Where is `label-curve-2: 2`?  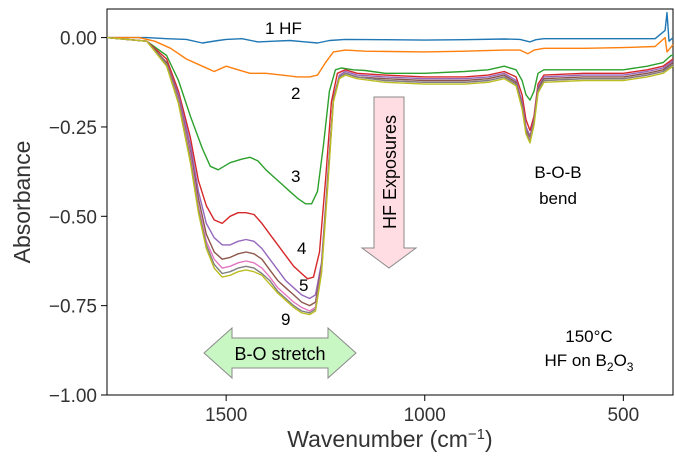 label-curve-2: 2 is located at coordinates (295, 93).